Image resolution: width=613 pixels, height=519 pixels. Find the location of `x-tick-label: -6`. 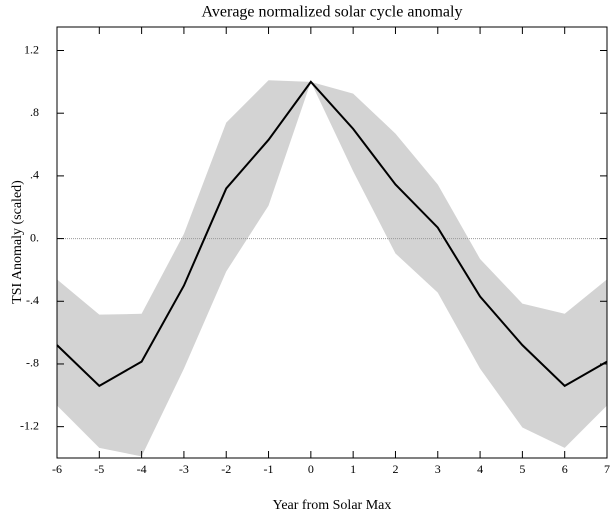

x-tick-label: -6 is located at coordinates (57, 469).